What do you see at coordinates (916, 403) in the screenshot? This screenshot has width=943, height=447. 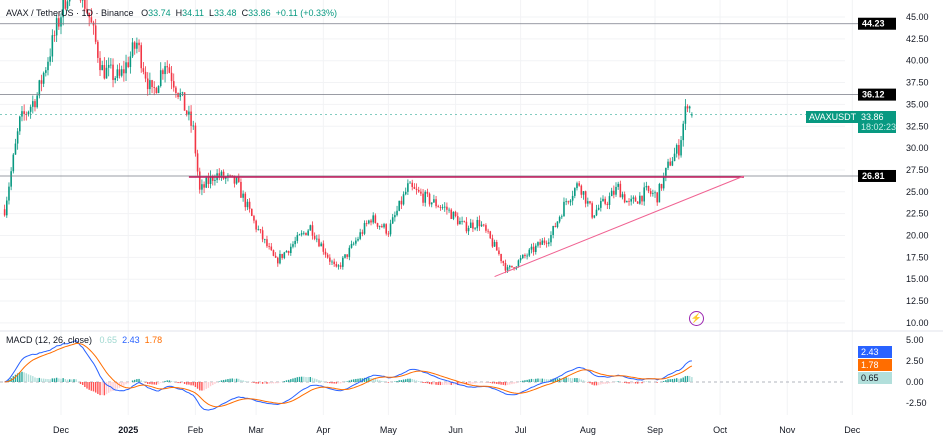 I see `macd-tick-label: -2.50` at bounding box center [916, 403].